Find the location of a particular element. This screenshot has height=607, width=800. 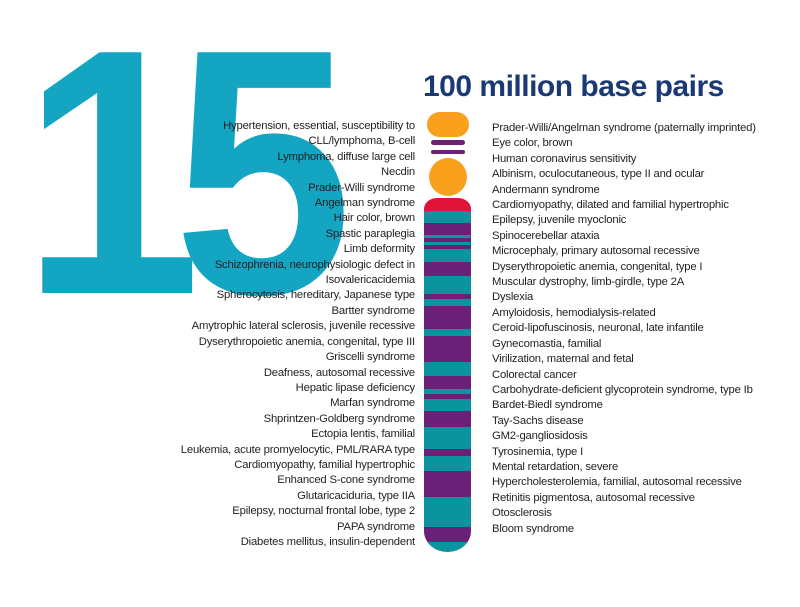

disease-label-left: Prader-Willi syndrome is located at coordinates (361, 187).